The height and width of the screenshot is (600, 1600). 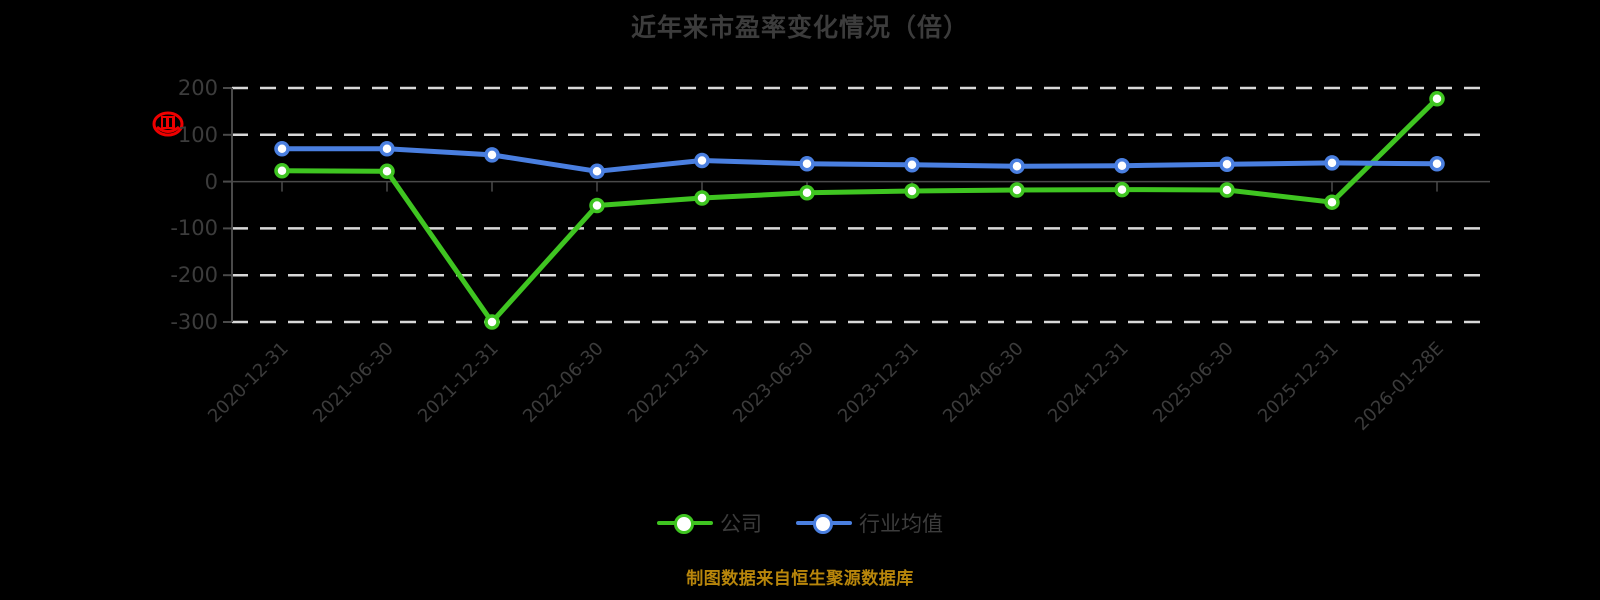 I want to click on page-title: 近年来市盈率变化情况（倍）, so click(x=799, y=27).